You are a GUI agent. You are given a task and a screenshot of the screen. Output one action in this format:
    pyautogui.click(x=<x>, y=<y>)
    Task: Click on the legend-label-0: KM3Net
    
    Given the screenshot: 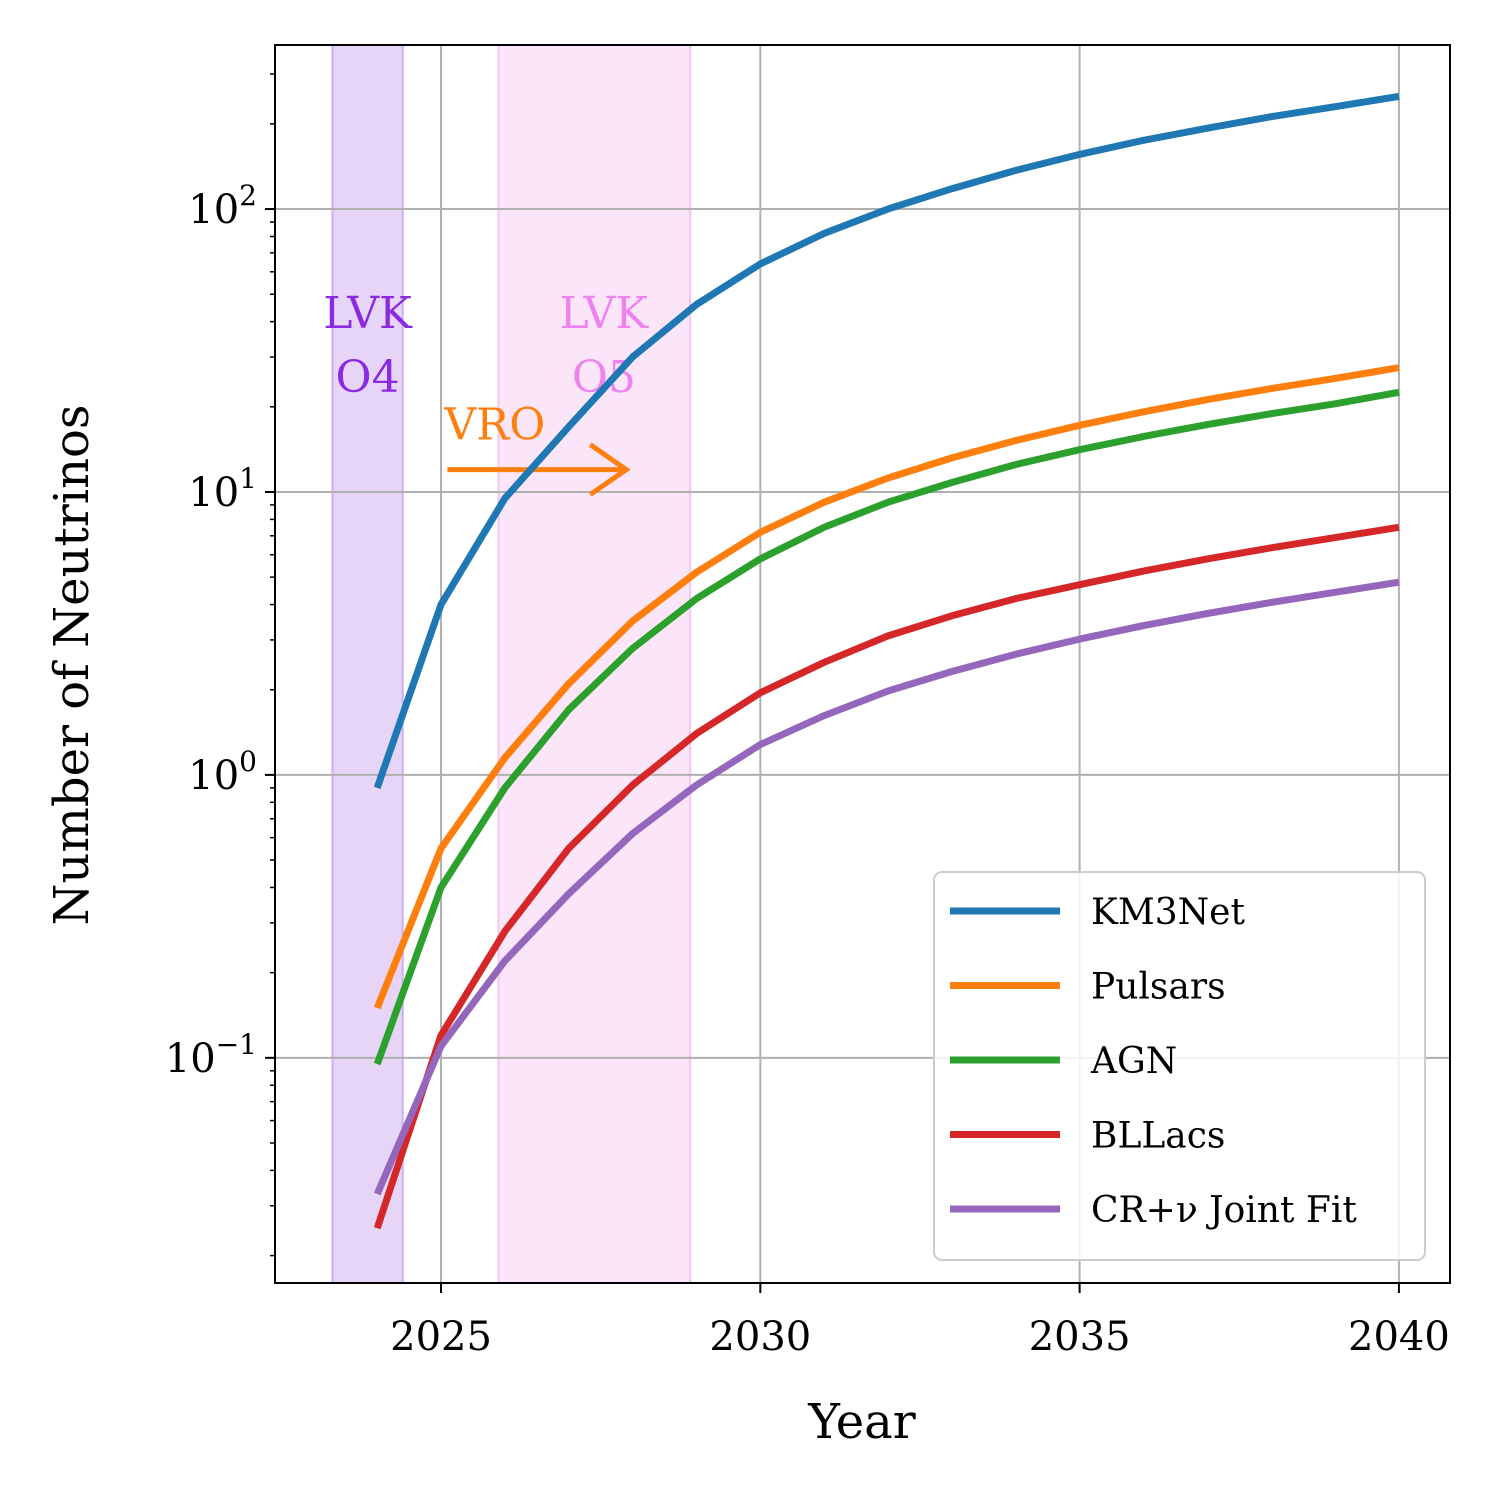 What is the action you would take?
    pyautogui.click(x=1168, y=912)
    